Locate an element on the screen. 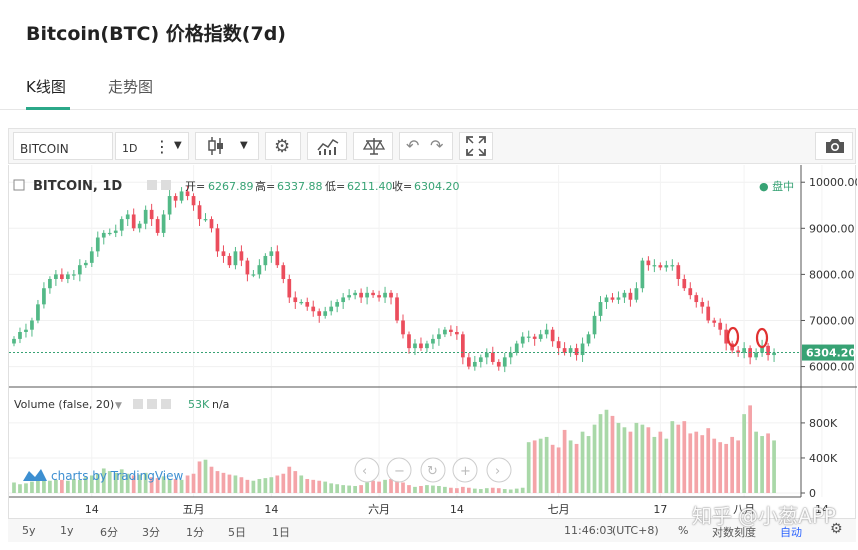 This screenshot has height=550, width=858. price-tick-label: 6000.00 is located at coordinates (832, 367).